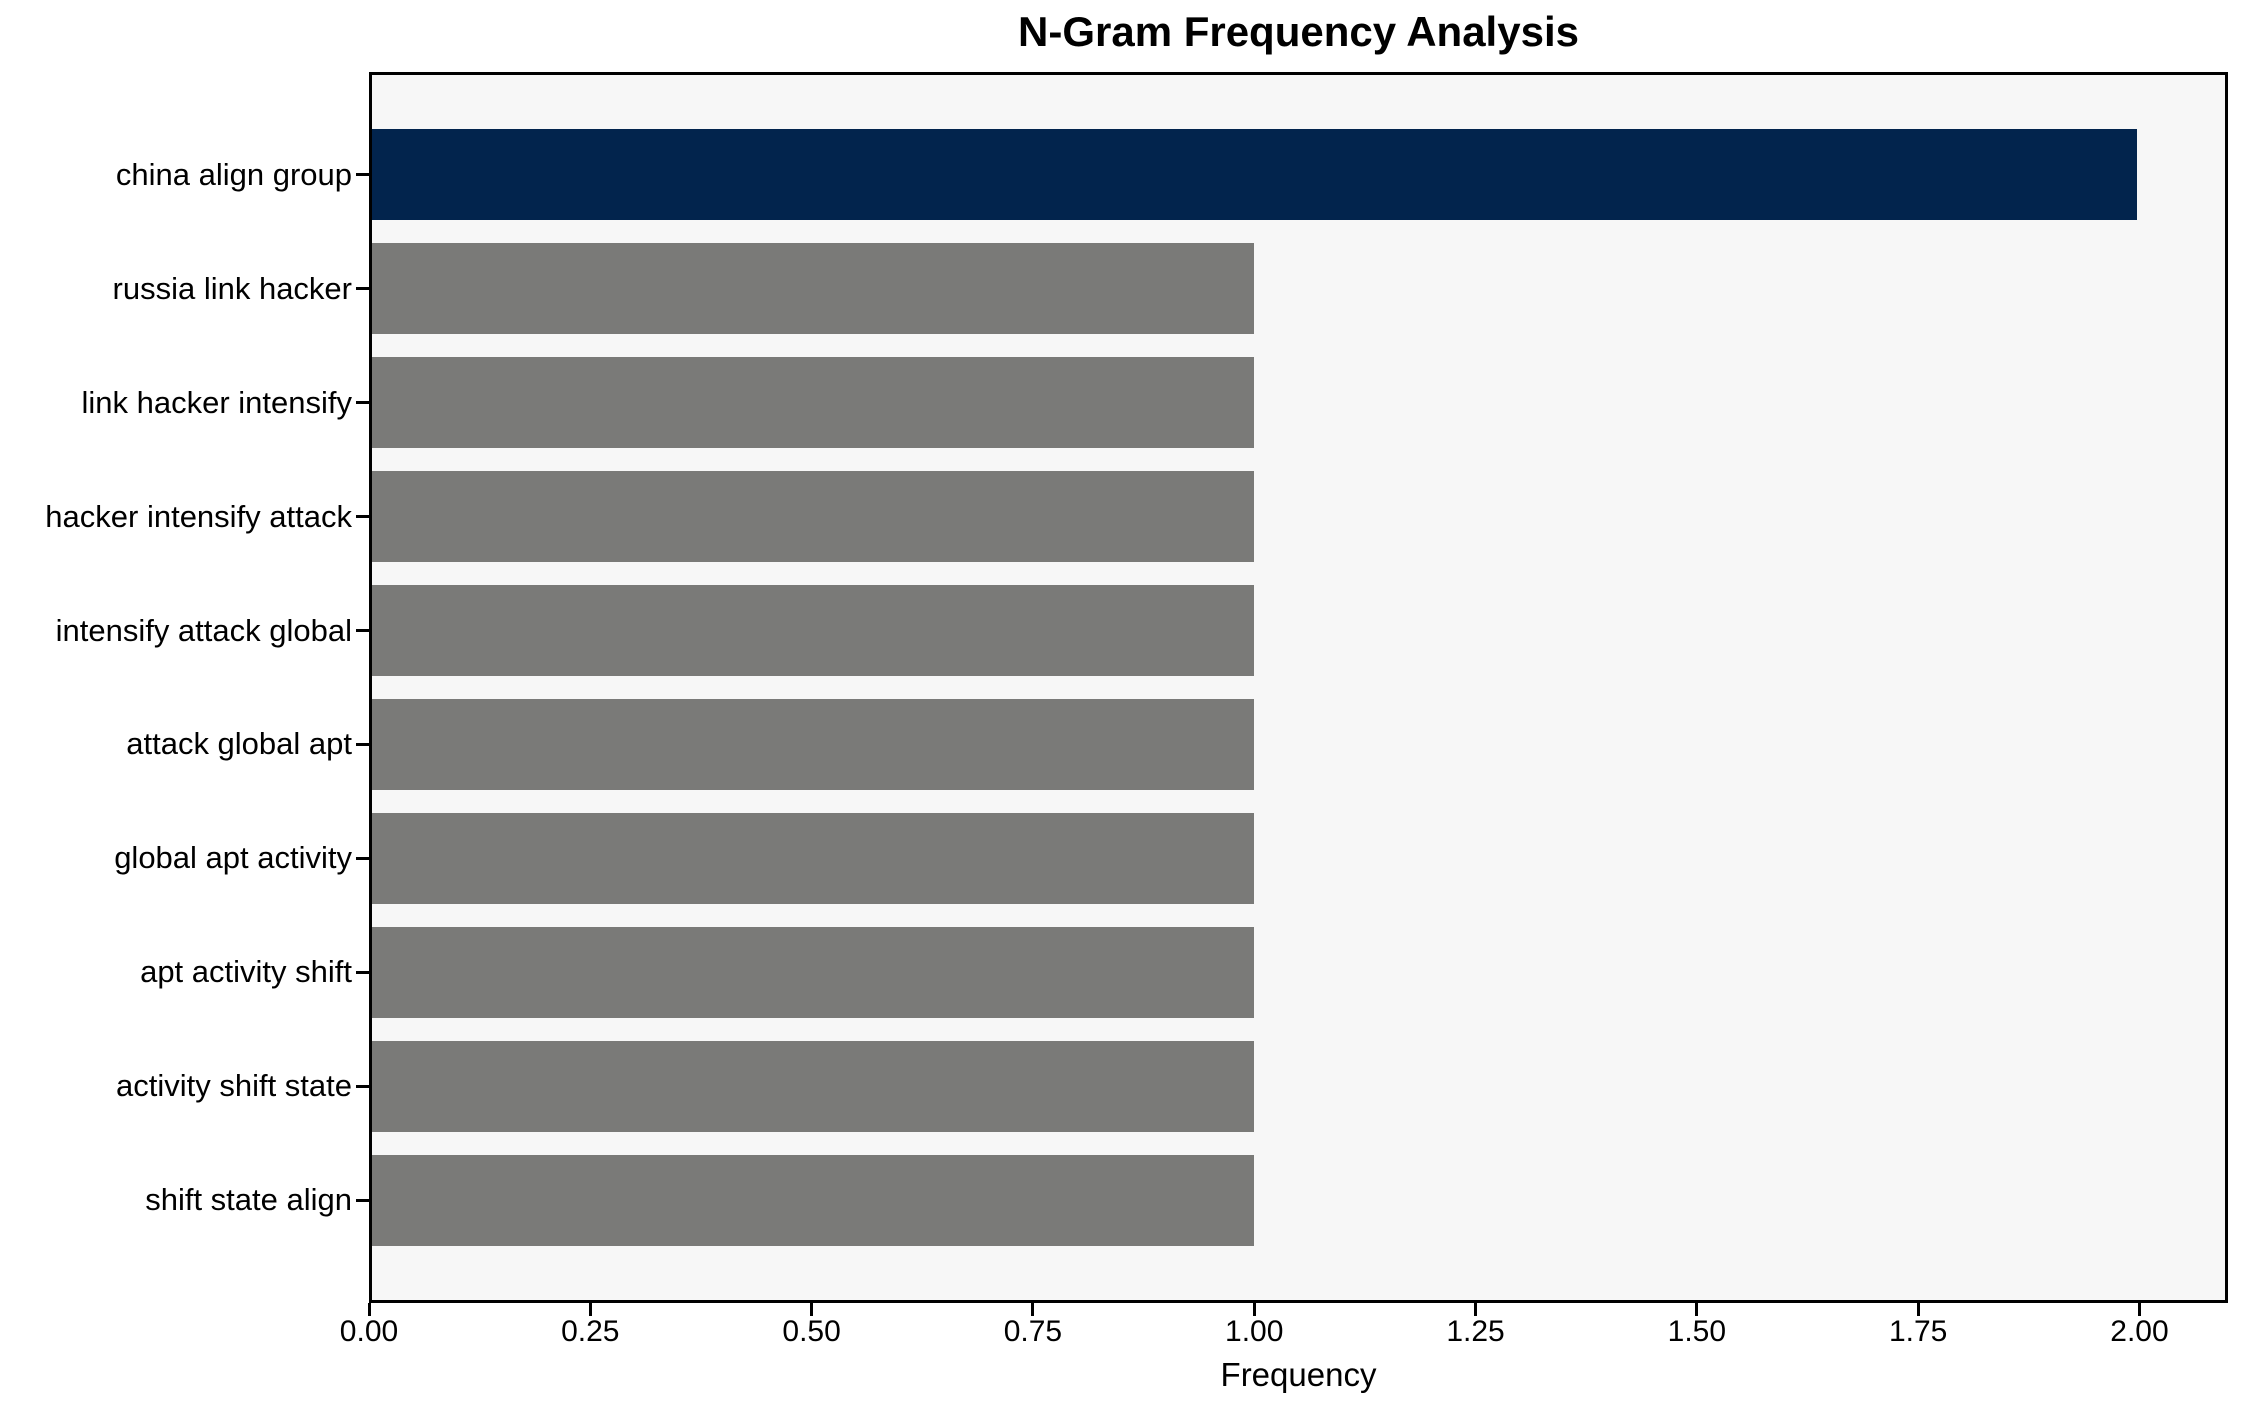  What do you see at coordinates (813, 288) in the screenshot?
I see `bar-russia-link-hacker` at bounding box center [813, 288].